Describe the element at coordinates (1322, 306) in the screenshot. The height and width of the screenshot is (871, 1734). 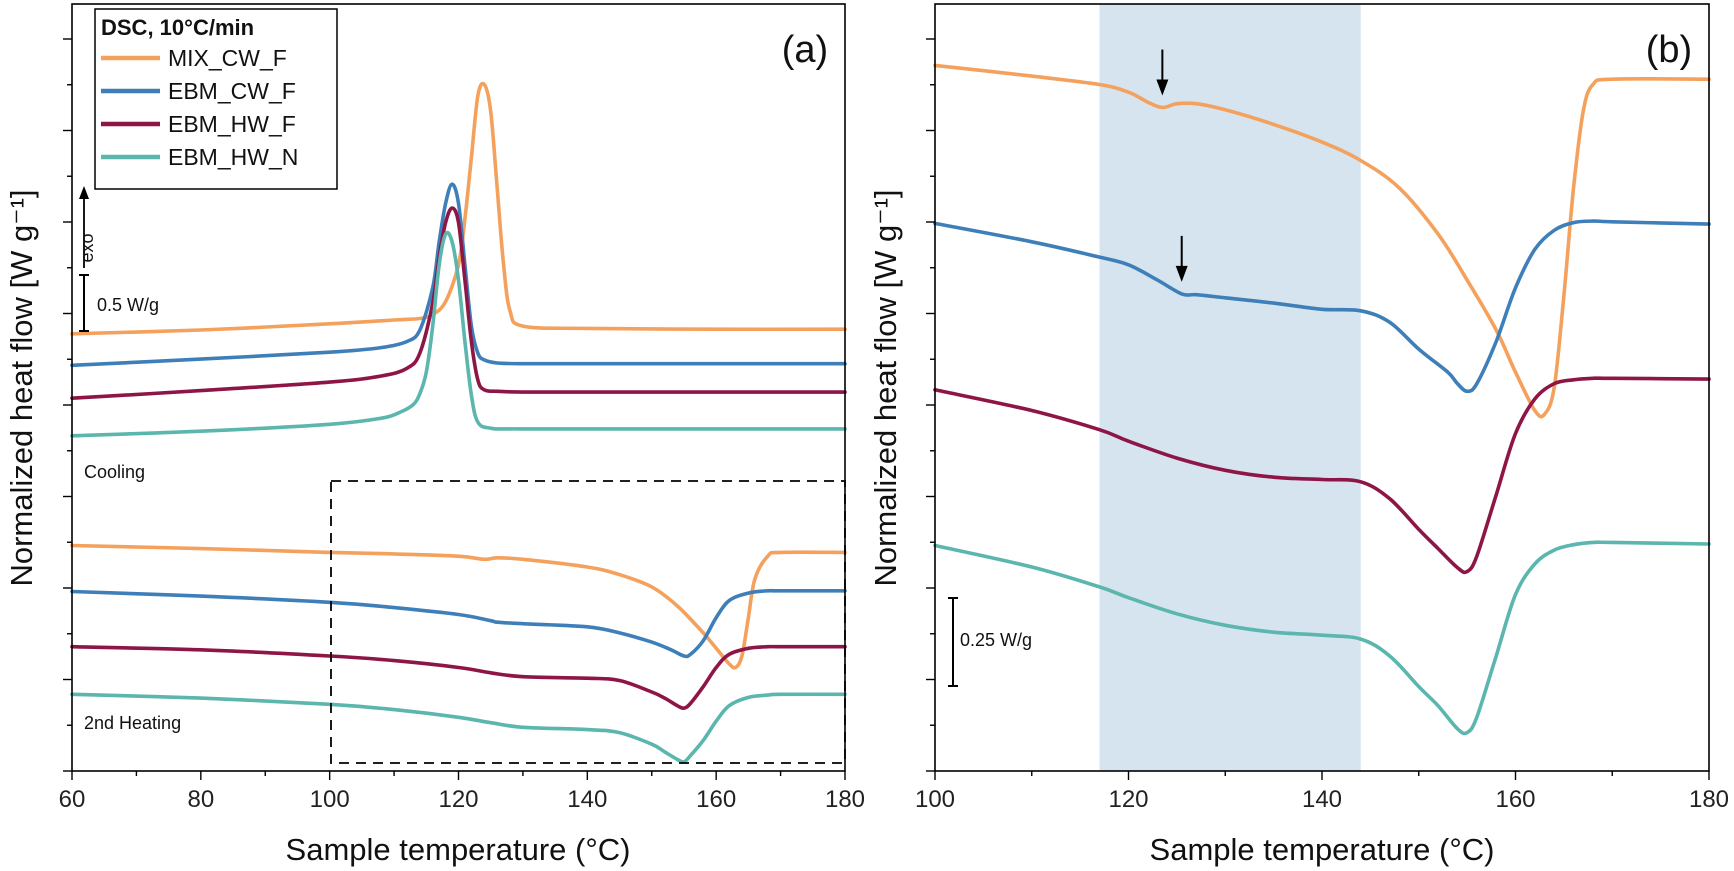
I see `series-ebm-cw-f-heating-zoom` at that location.